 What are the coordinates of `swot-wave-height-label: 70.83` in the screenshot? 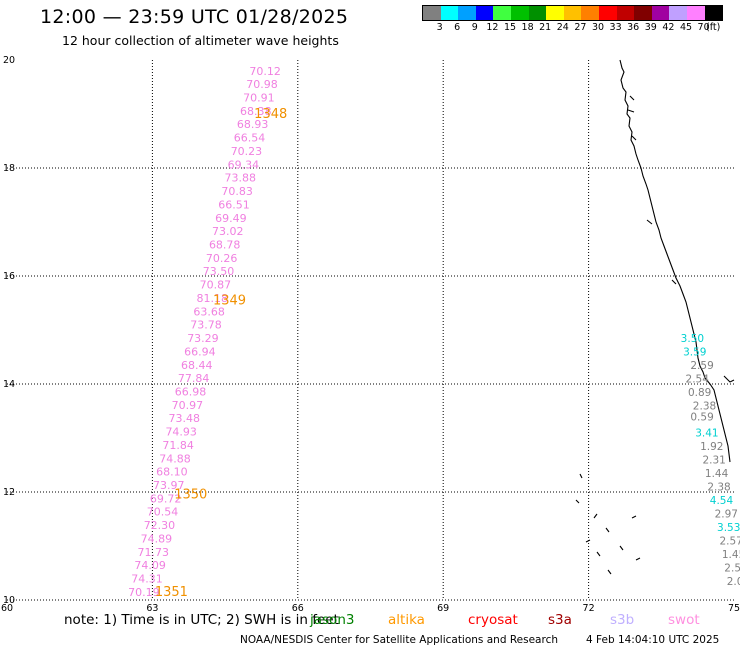 It's located at (237, 191).